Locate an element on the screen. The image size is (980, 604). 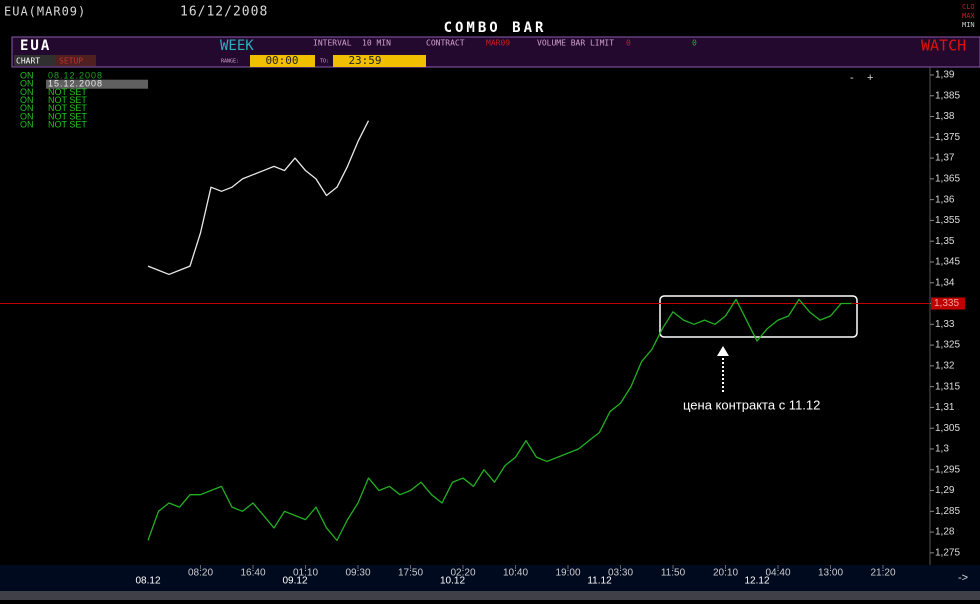
y-tick-label: 1,365 is located at coordinates (947, 179).